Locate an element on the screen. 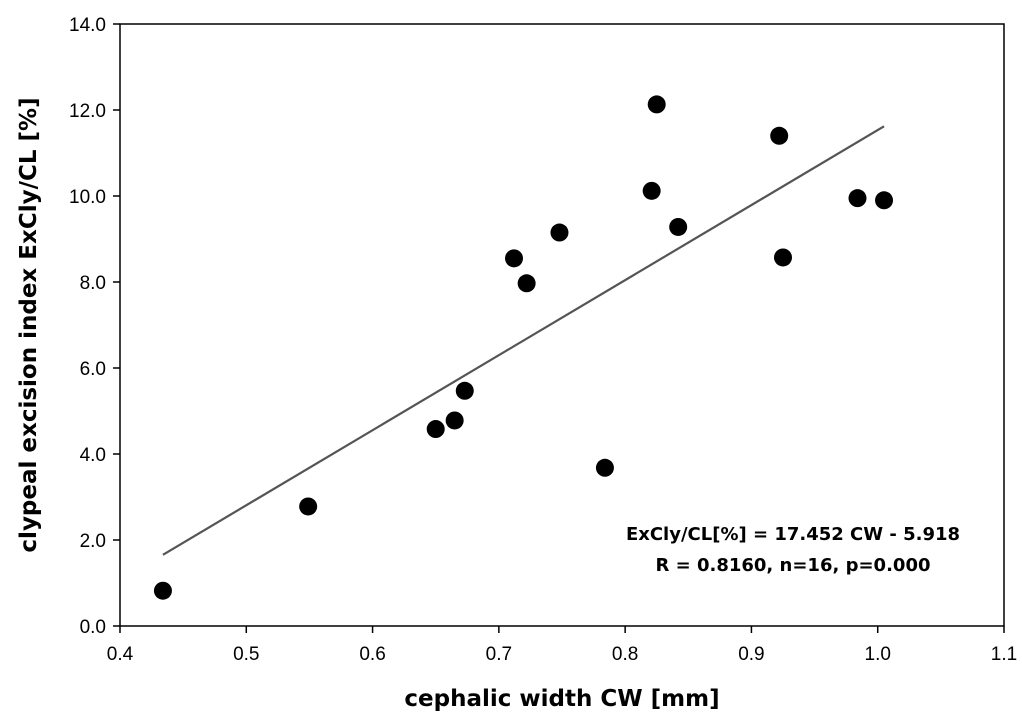 Image resolution: width=1022 pixels, height=716 pixels. y-axis-ticks: 0.0 2.0 4.0 6.0 8.0 10.0 12.0 14.0 is located at coordinates (94, 326).